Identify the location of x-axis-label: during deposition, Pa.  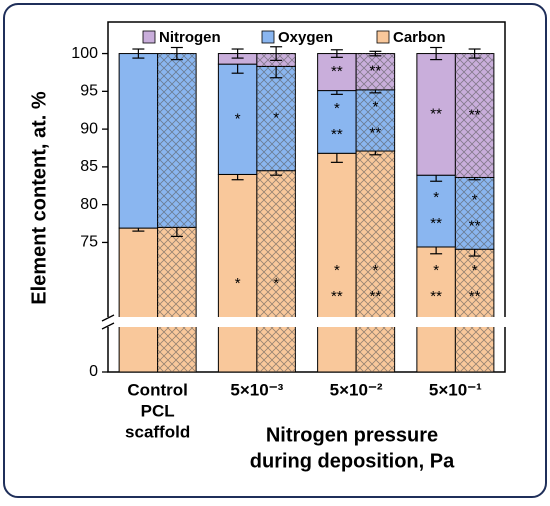
(352, 461).